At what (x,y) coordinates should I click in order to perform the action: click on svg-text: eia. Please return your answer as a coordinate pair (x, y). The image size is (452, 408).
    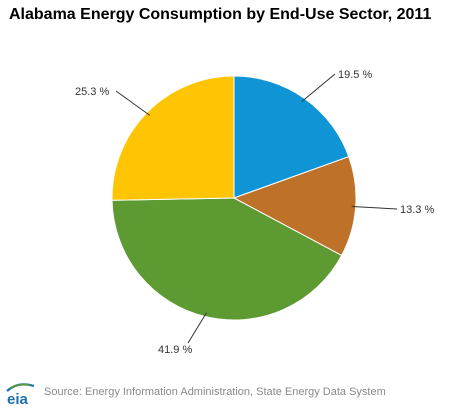
    Looking at the image, I should click on (18, 399).